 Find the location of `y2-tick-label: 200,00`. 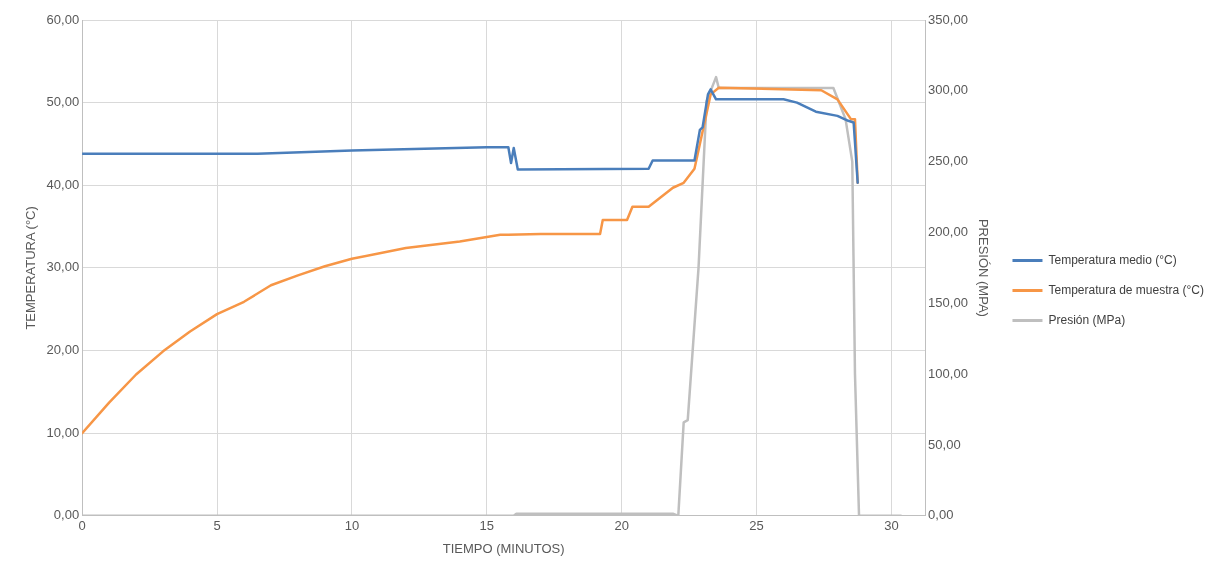

y2-tick-label: 200,00 is located at coordinates (948, 232).